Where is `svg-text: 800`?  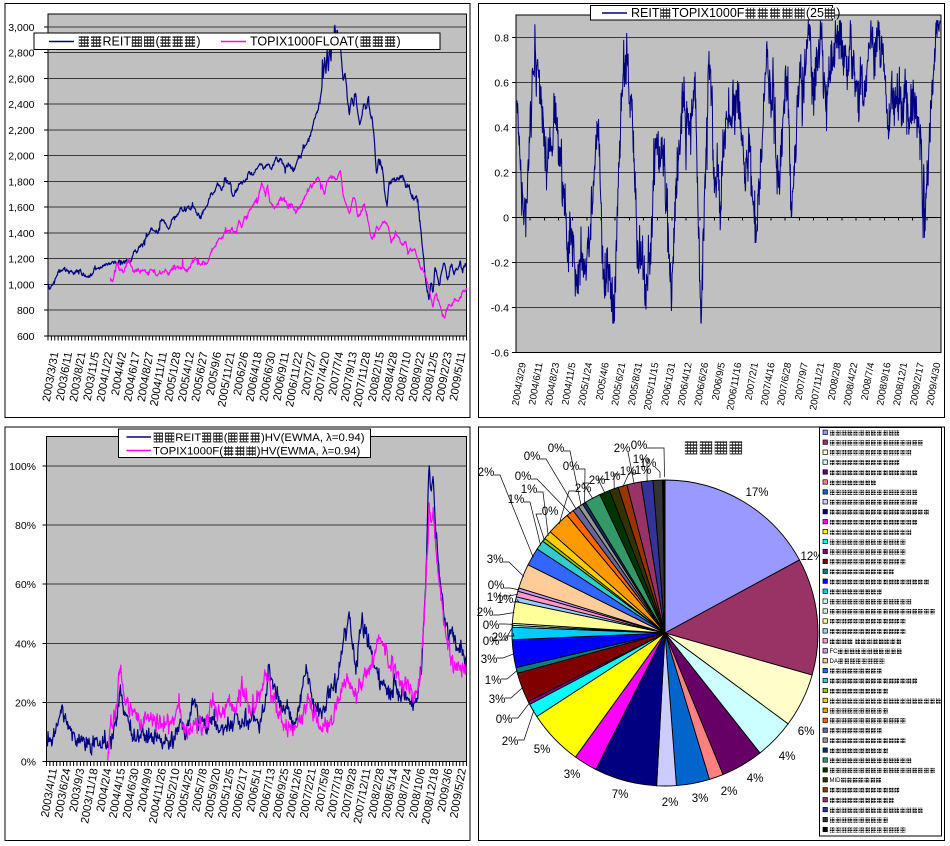
svg-text: 800 is located at coordinates (26, 311).